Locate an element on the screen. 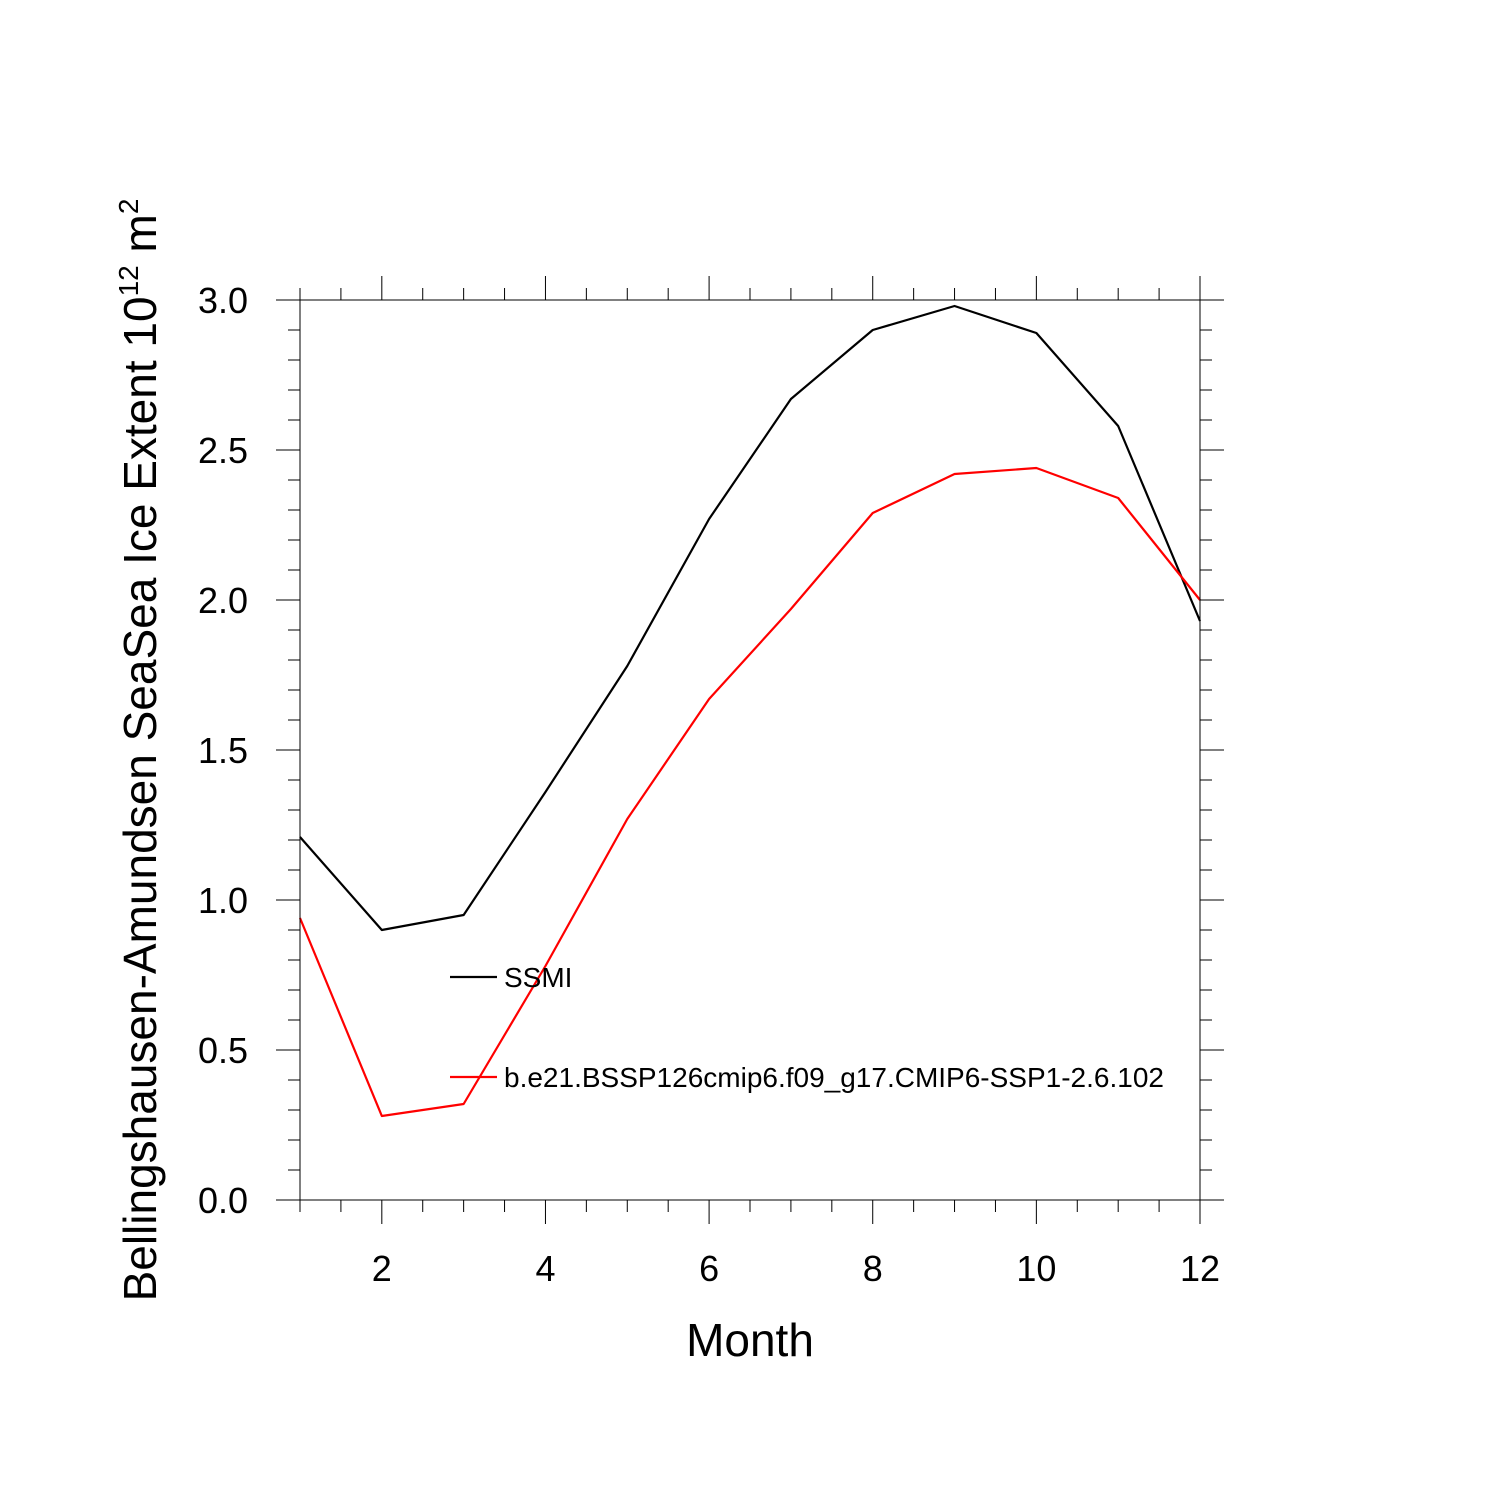 The width and height of the screenshot is (1500, 1500). legend-label-1: SSMI is located at coordinates (538, 977).